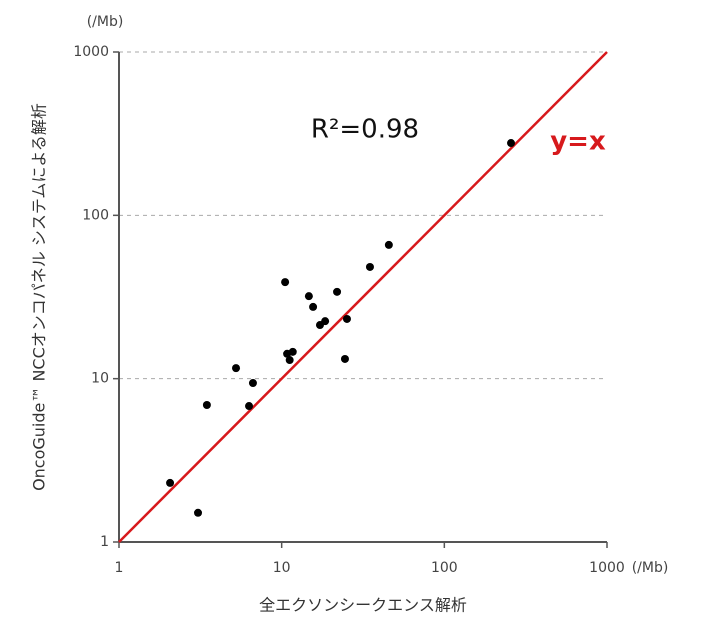 The height and width of the screenshot is (637, 708). Describe the element at coordinates (607, 568) in the screenshot. I see `x-tick-label: 1000` at that location.